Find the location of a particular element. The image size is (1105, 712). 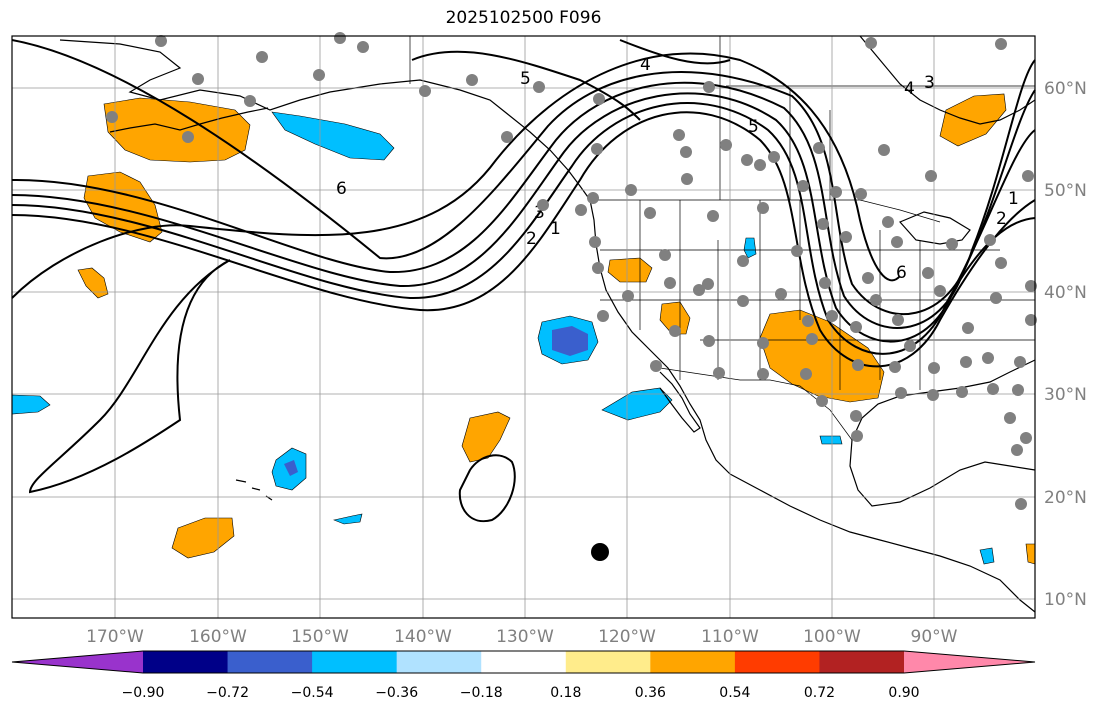

aleutian-chain is located at coordinates (189, 120).